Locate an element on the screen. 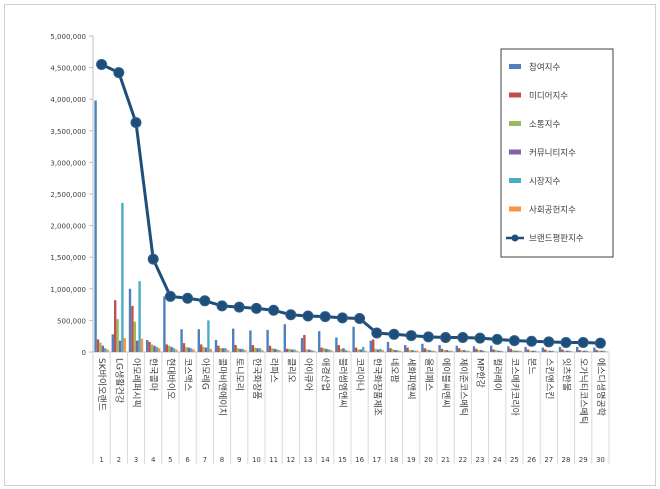 This screenshot has width=660, height=489. legend-label-3: 소통지수 is located at coordinates (544, 125).